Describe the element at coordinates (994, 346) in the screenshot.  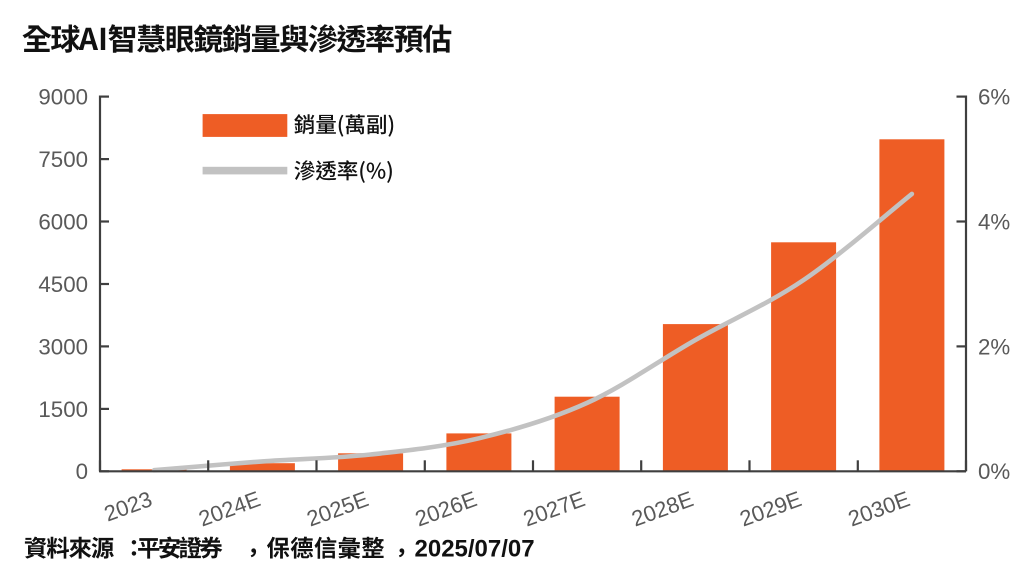
I see `svg-text: 2%` at that location.